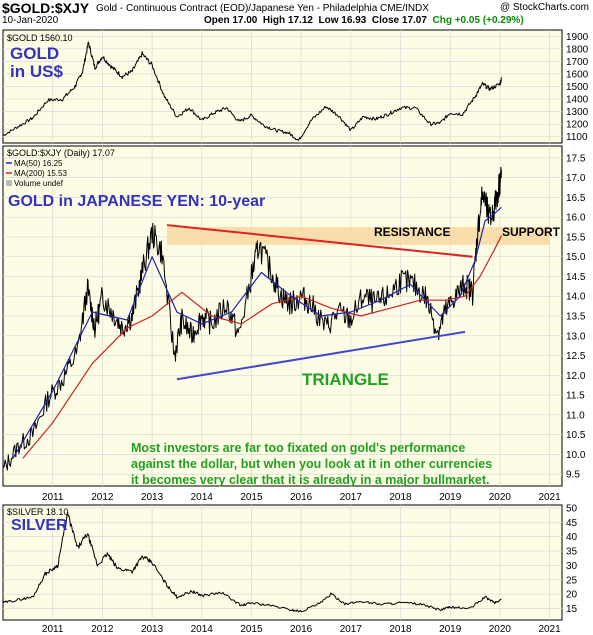  I want to click on triangle-label: TRIANGLE, so click(345, 379).